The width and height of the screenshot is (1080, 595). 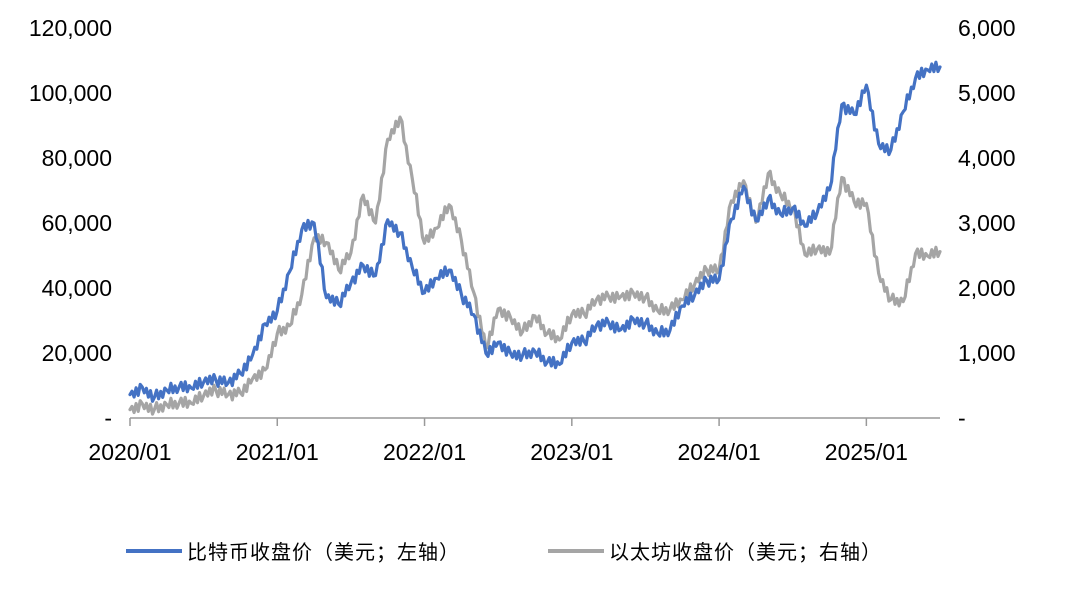 I want to click on watermark: 老虎社区 @Intchains, so click(x=982, y=549).